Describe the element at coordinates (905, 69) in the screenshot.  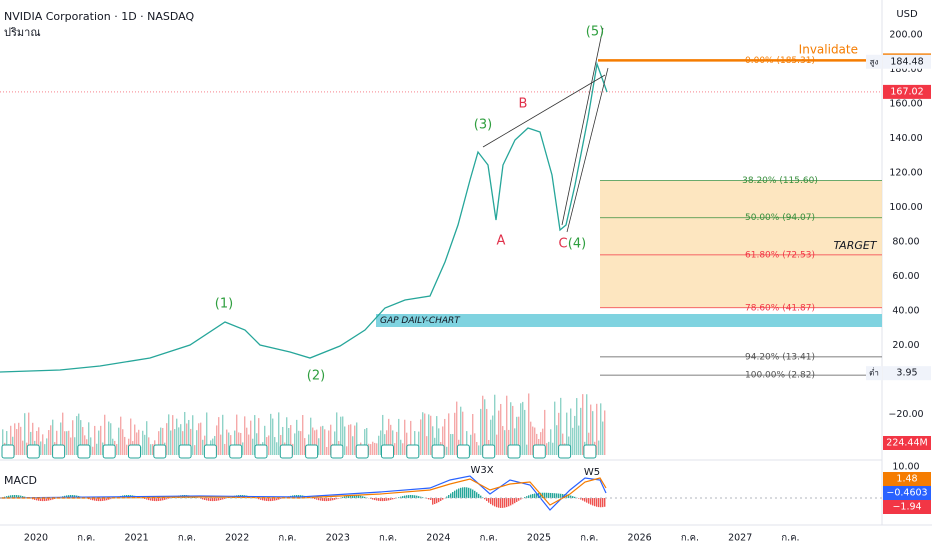
I see `y-tick-label: 180.00` at that location.